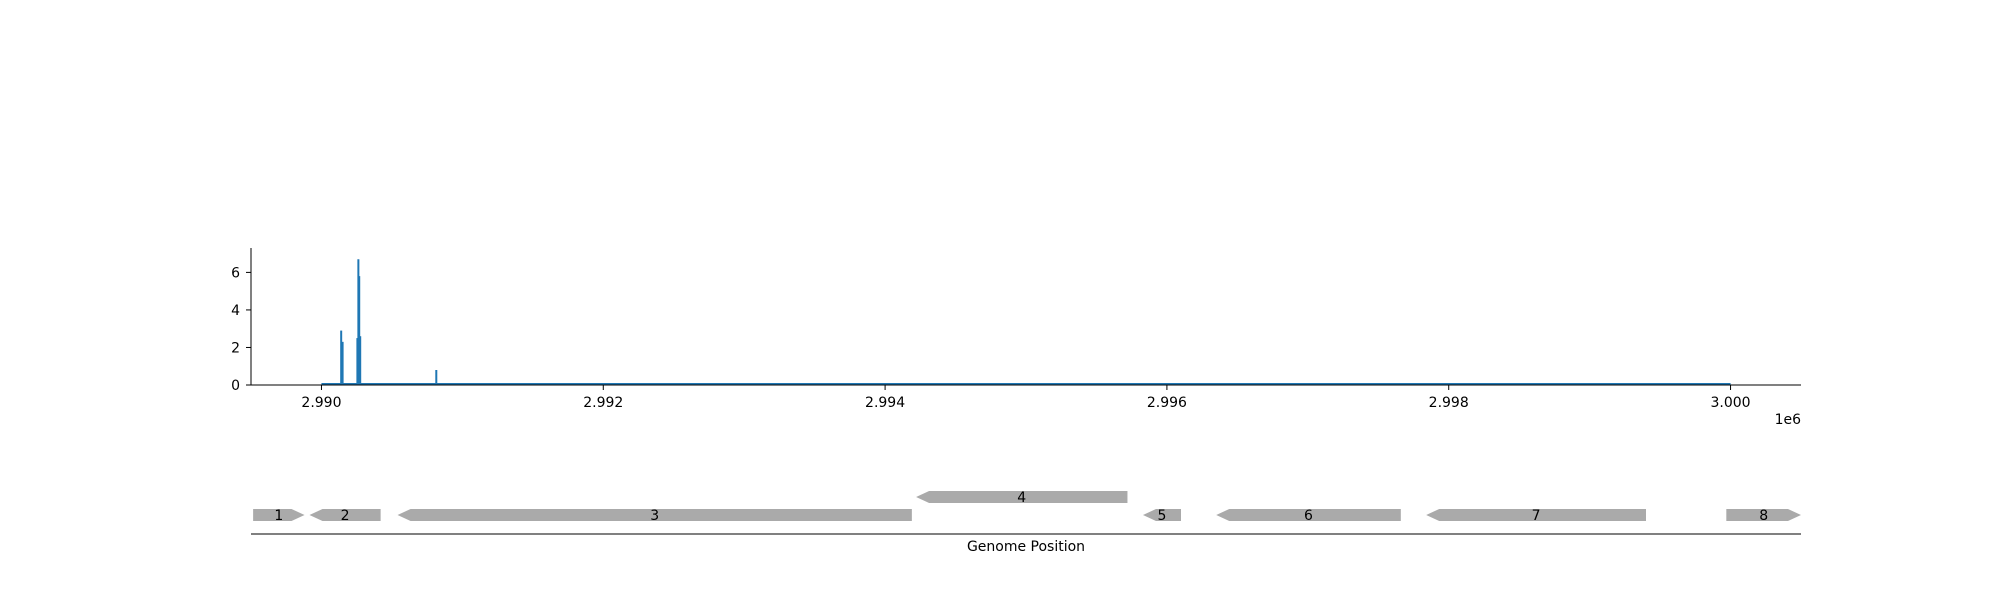 This screenshot has width=2000, height=600. Describe the element at coordinates (1788, 420) in the screenshot. I see `x-offset-label: 1e6` at that location.